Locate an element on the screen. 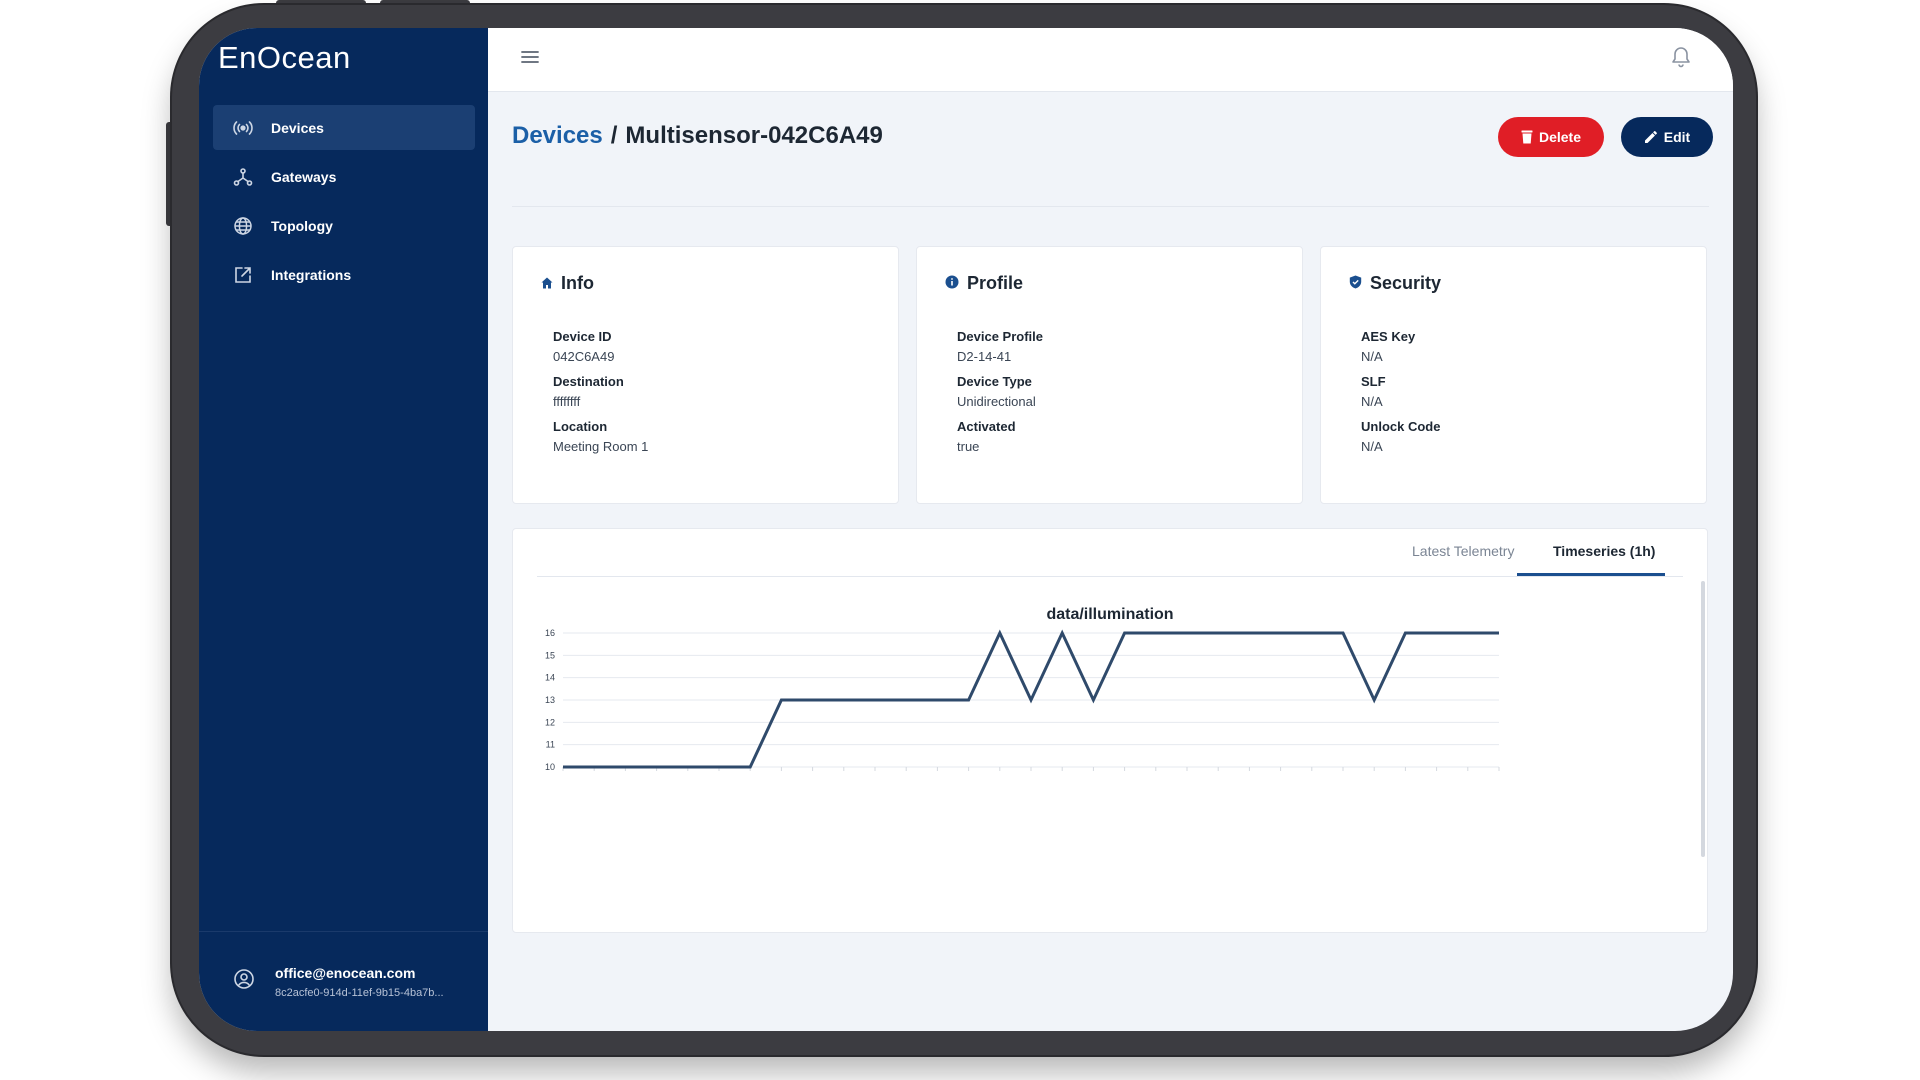 The height and width of the screenshot is (1080, 1920). tab-latest-telemetry: Latest Telemetry is located at coordinates (1463, 551).